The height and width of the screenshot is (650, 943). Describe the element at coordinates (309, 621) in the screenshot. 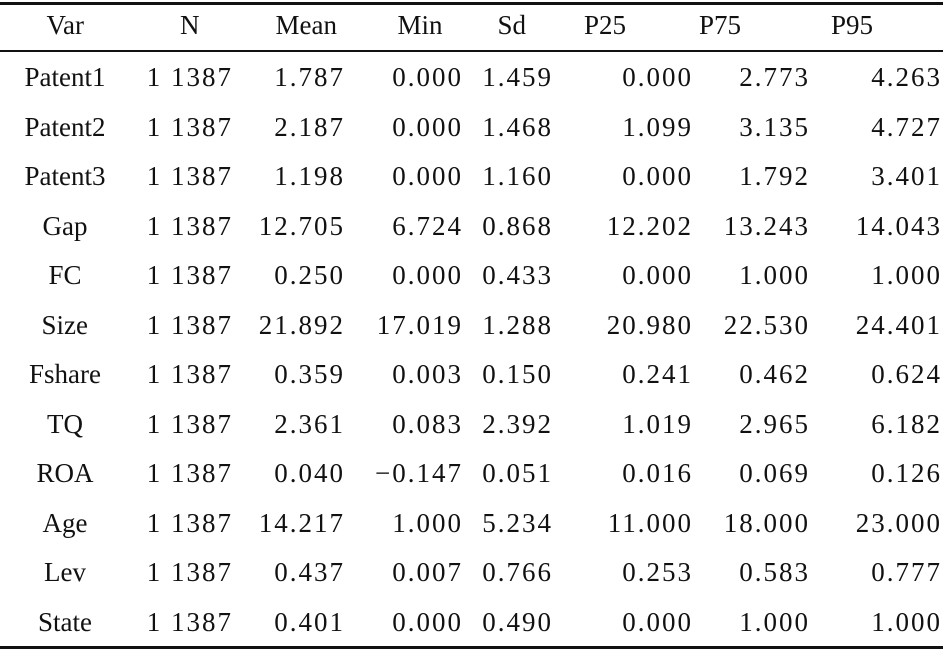

I see `value-cell: 0.401` at that location.